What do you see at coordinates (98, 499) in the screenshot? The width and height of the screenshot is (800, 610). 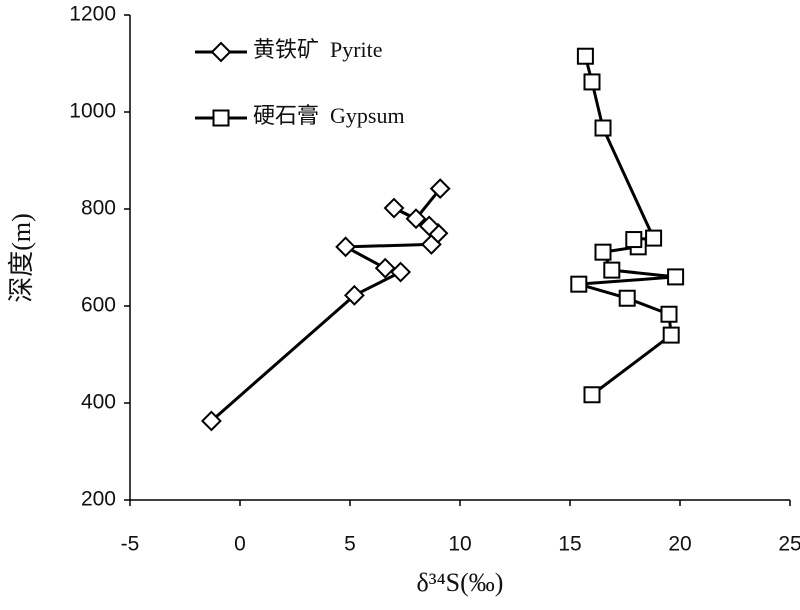 I see `y-tick-label: 200` at bounding box center [98, 499].